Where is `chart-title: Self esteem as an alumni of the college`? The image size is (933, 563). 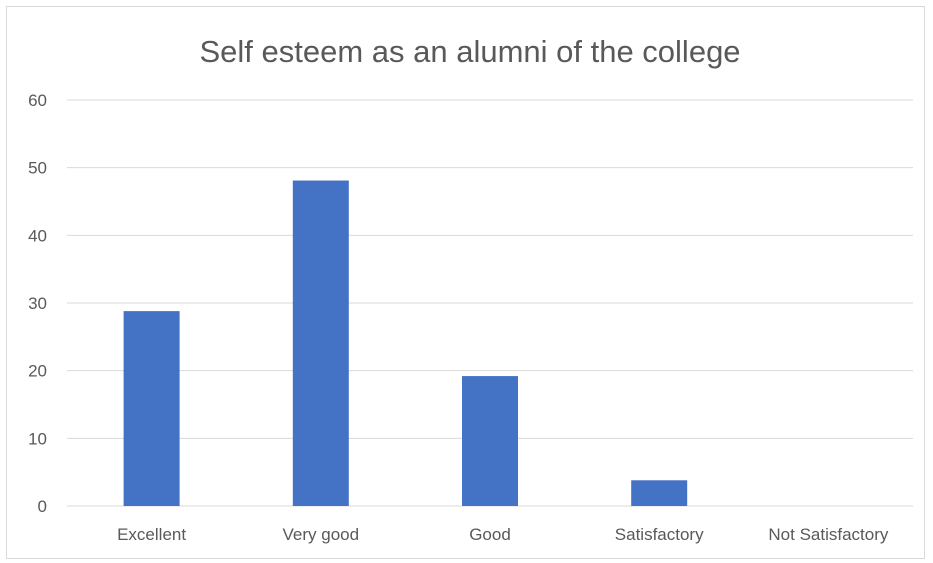 chart-title: Self esteem as an alumni of the college is located at coordinates (469, 51).